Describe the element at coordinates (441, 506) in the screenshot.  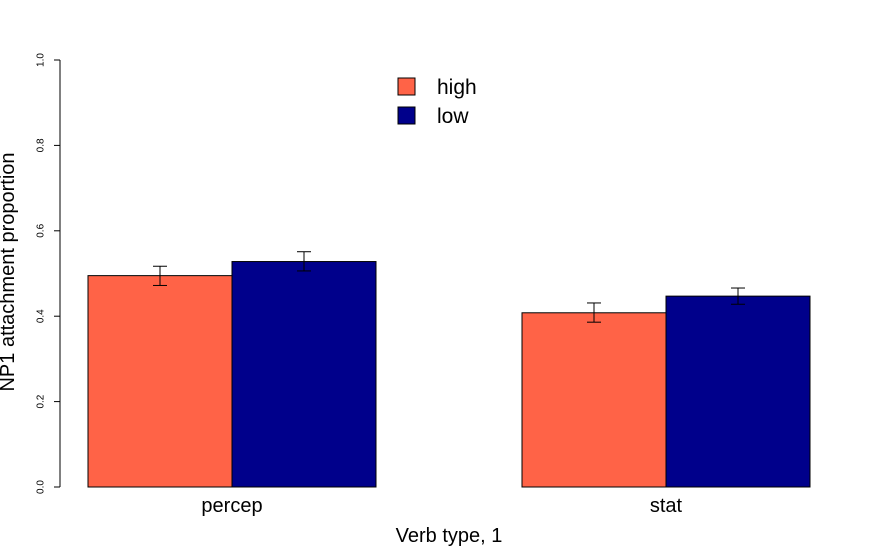
I see `x-category-labels: percep stat` at that location.